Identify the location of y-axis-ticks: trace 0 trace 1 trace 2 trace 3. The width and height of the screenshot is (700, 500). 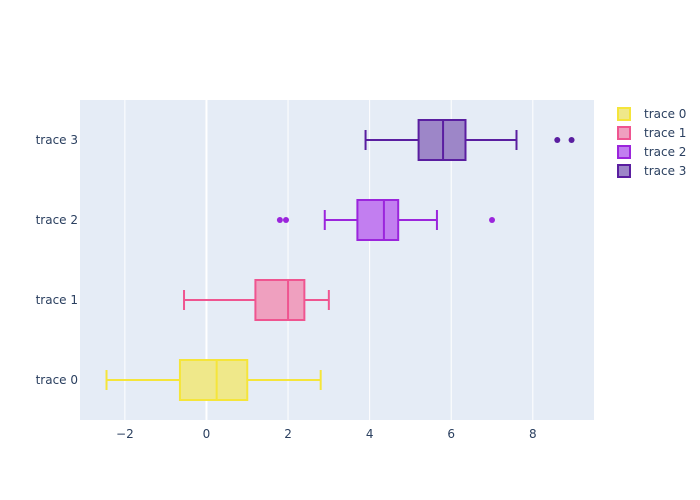
(57, 260).